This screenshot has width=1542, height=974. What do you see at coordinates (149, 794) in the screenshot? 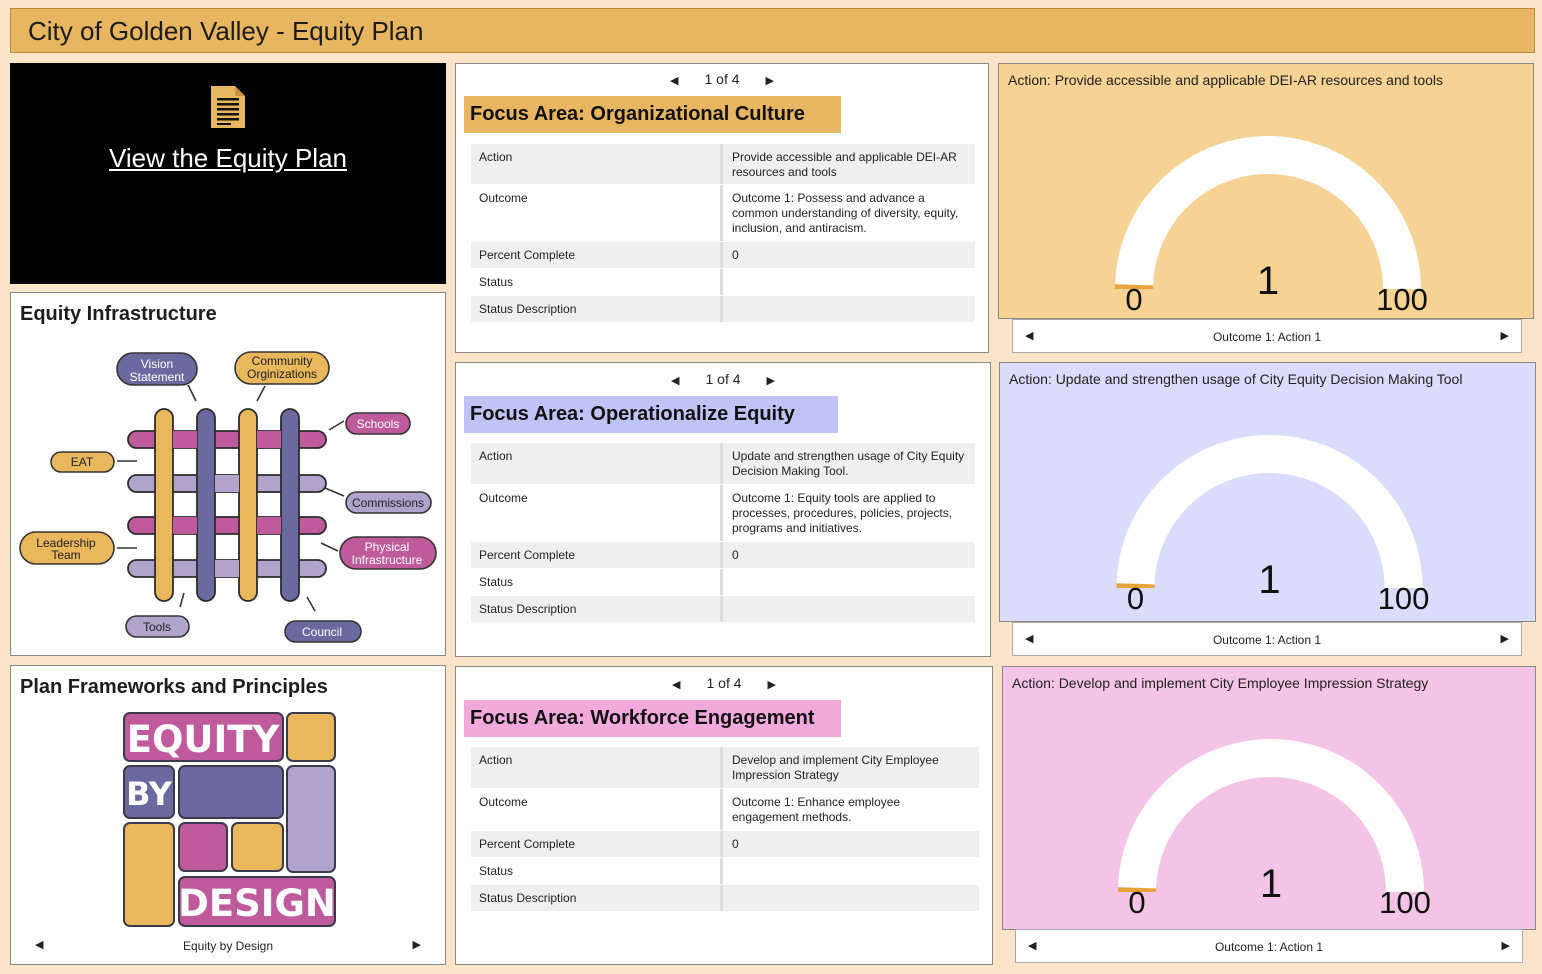
I see `logo-word-by: BY` at bounding box center [149, 794].